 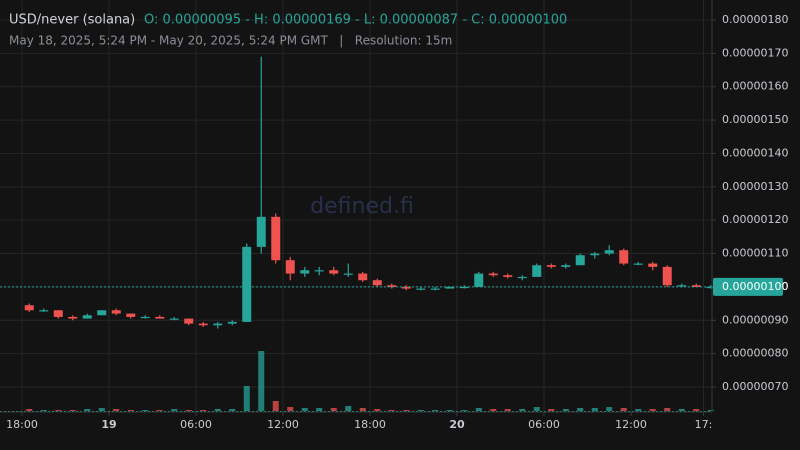 What do you see at coordinates (22, 424) in the screenshot?
I see `x-tick-label: 18:00` at bounding box center [22, 424].